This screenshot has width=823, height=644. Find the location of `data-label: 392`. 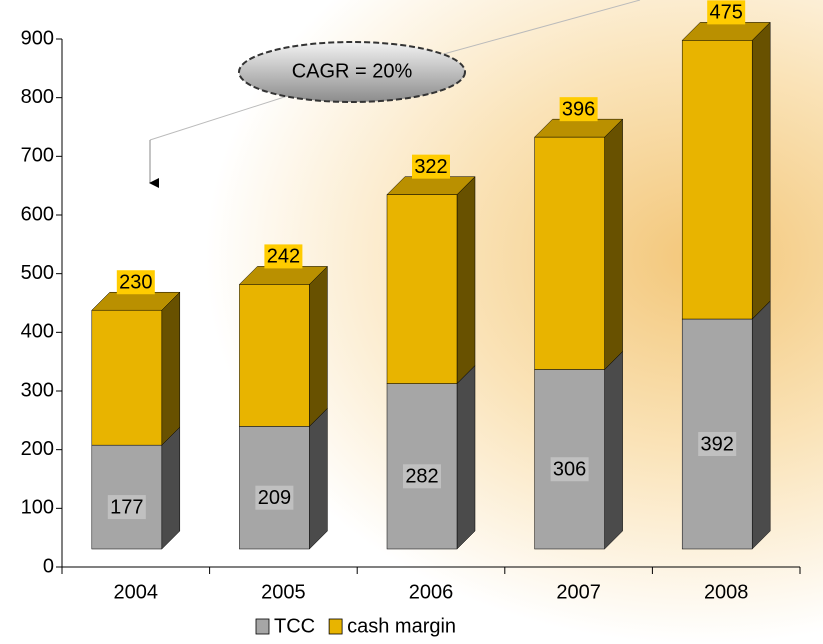

data-label: 392 is located at coordinates (717, 444).